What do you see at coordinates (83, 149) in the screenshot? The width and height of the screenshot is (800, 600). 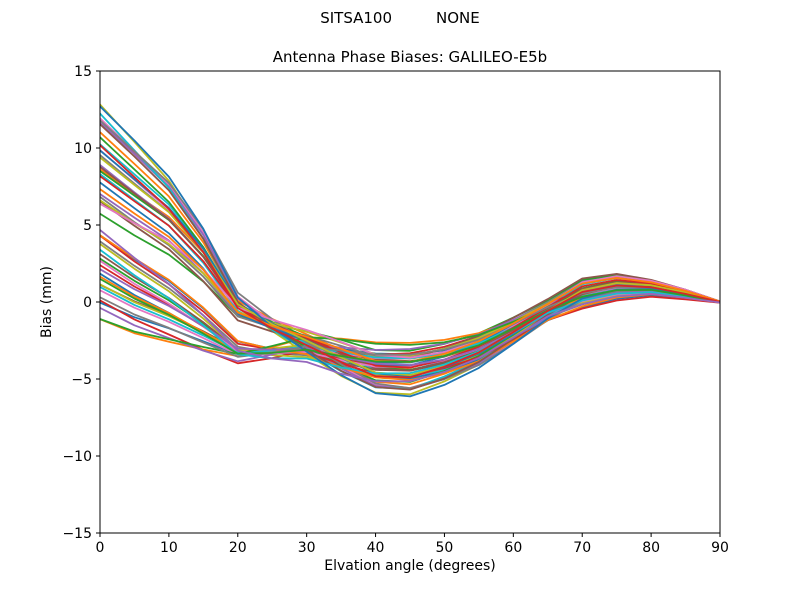 I see `y-tick-label: 10` at bounding box center [83, 149].